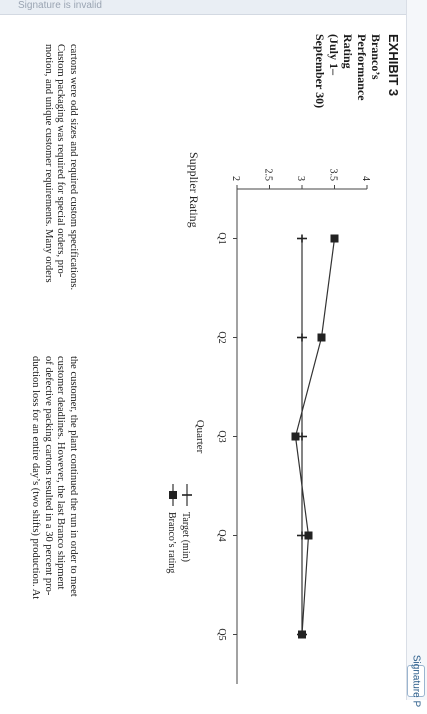 This screenshot has height=714, width=427. I want to click on signature-button-label: Signature P, so click(416, 681).